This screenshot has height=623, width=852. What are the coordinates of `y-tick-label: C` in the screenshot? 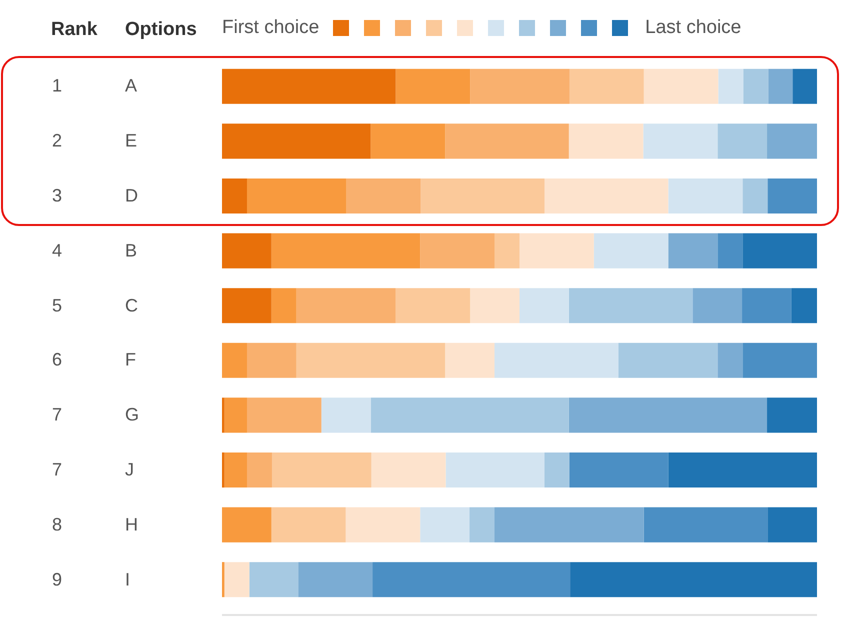 It's located at (131, 305).